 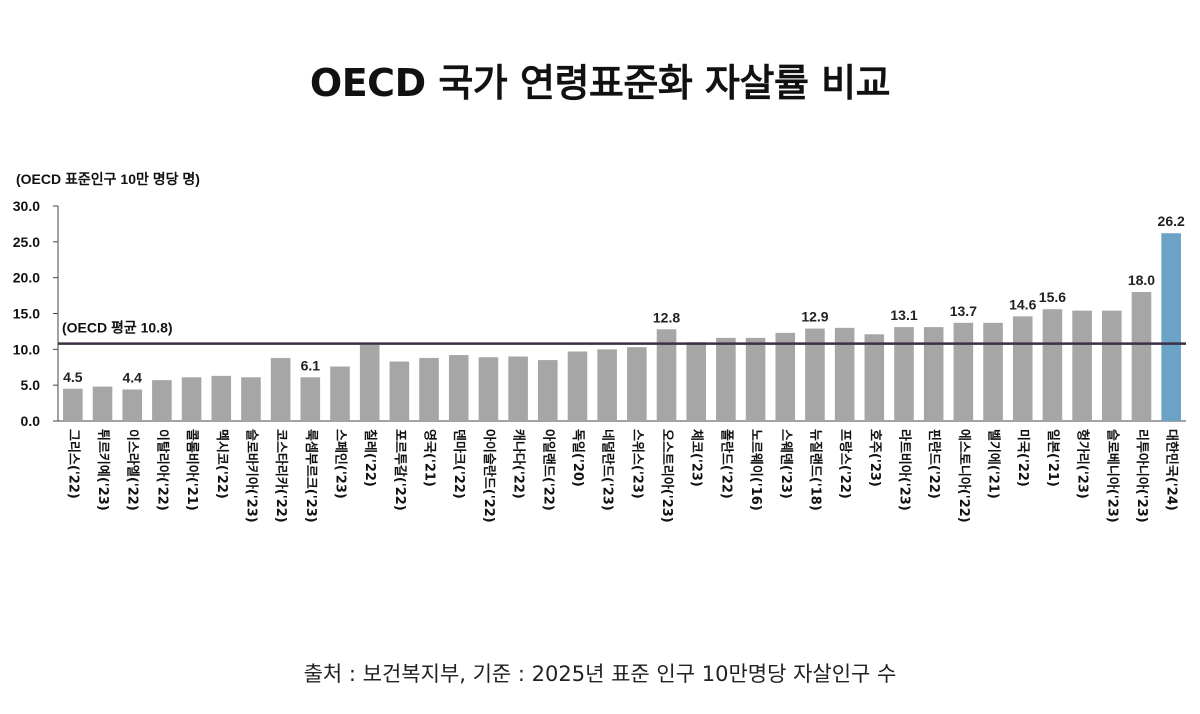 What do you see at coordinates (786, 464) in the screenshot?
I see `x-tick-label: 스웨덴('23)` at bounding box center [786, 464].